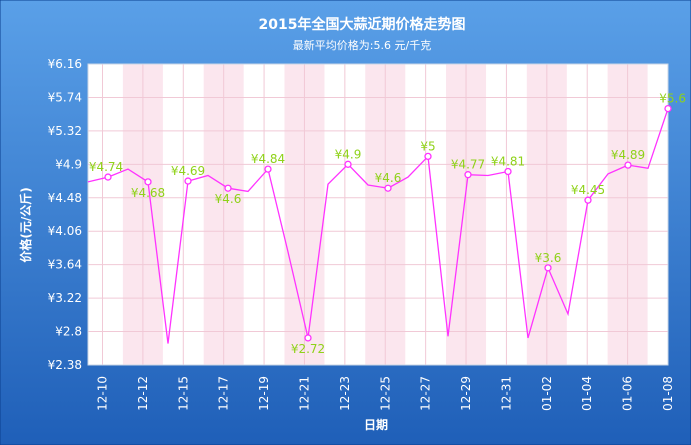 Image resolution: width=691 pixels, height=445 pixels. I want to click on data-label: ¥5, so click(427, 146).